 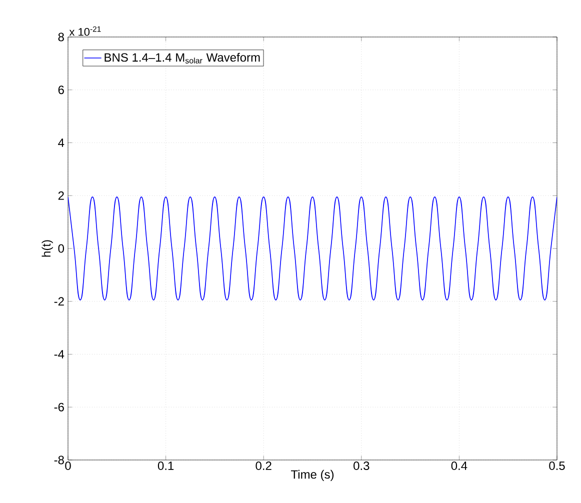 What do you see at coordinates (182, 58) in the screenshot?
I see `legend-label: BNS 1.4–1.4 M$_{solar}$ Waveform` at bounding box center [182, 58].